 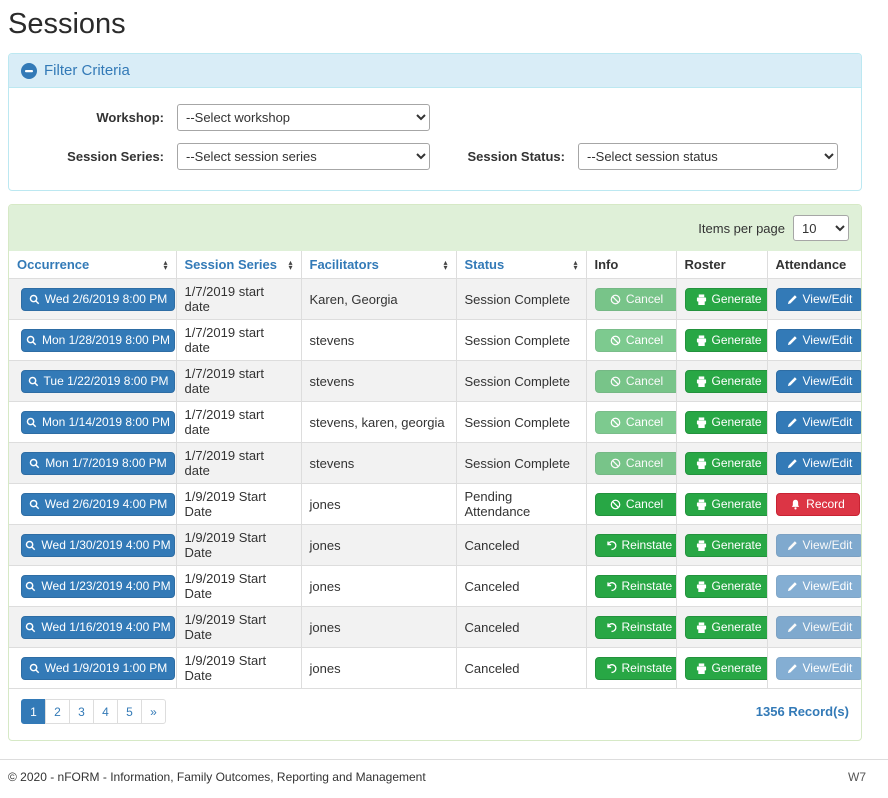 I want to click on session-series-select: --Select session series, so click(x=303, y=156).